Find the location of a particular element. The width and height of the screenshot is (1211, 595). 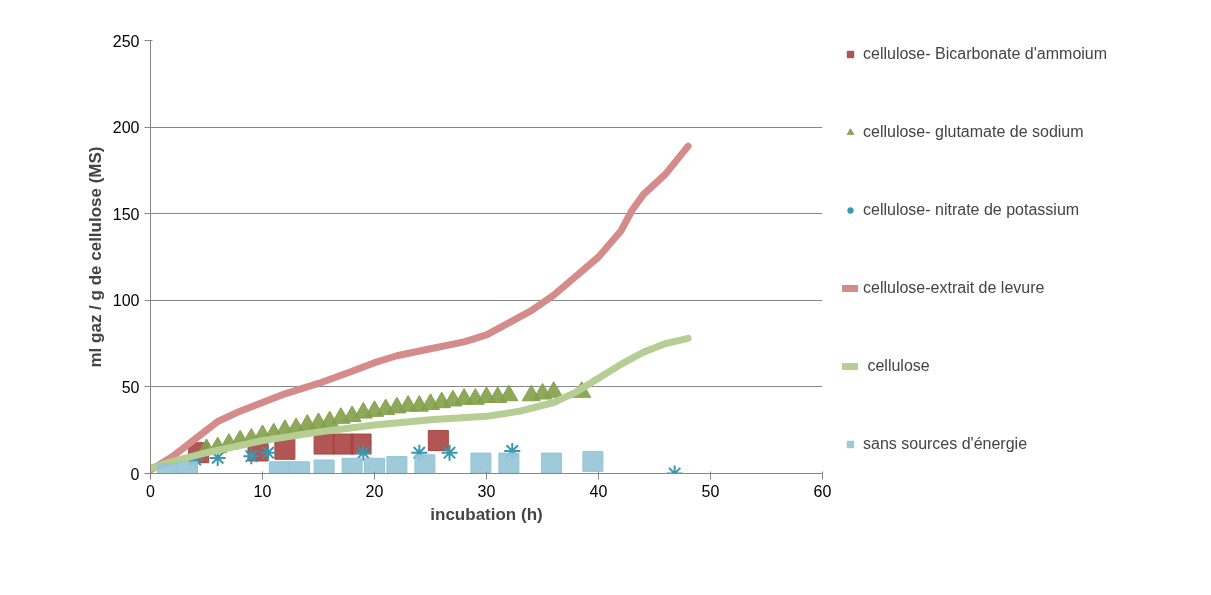

x-tick-label: 40 is located at coordinates (598, 491).